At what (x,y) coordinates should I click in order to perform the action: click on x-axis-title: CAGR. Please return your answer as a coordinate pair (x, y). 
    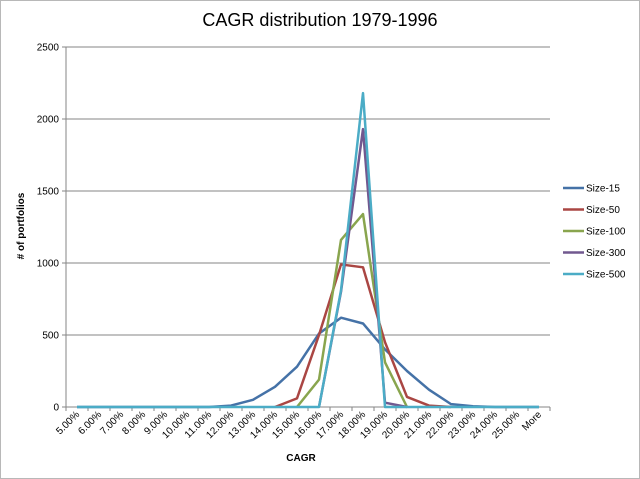
    Looking at the image, I should click on (301, 458).